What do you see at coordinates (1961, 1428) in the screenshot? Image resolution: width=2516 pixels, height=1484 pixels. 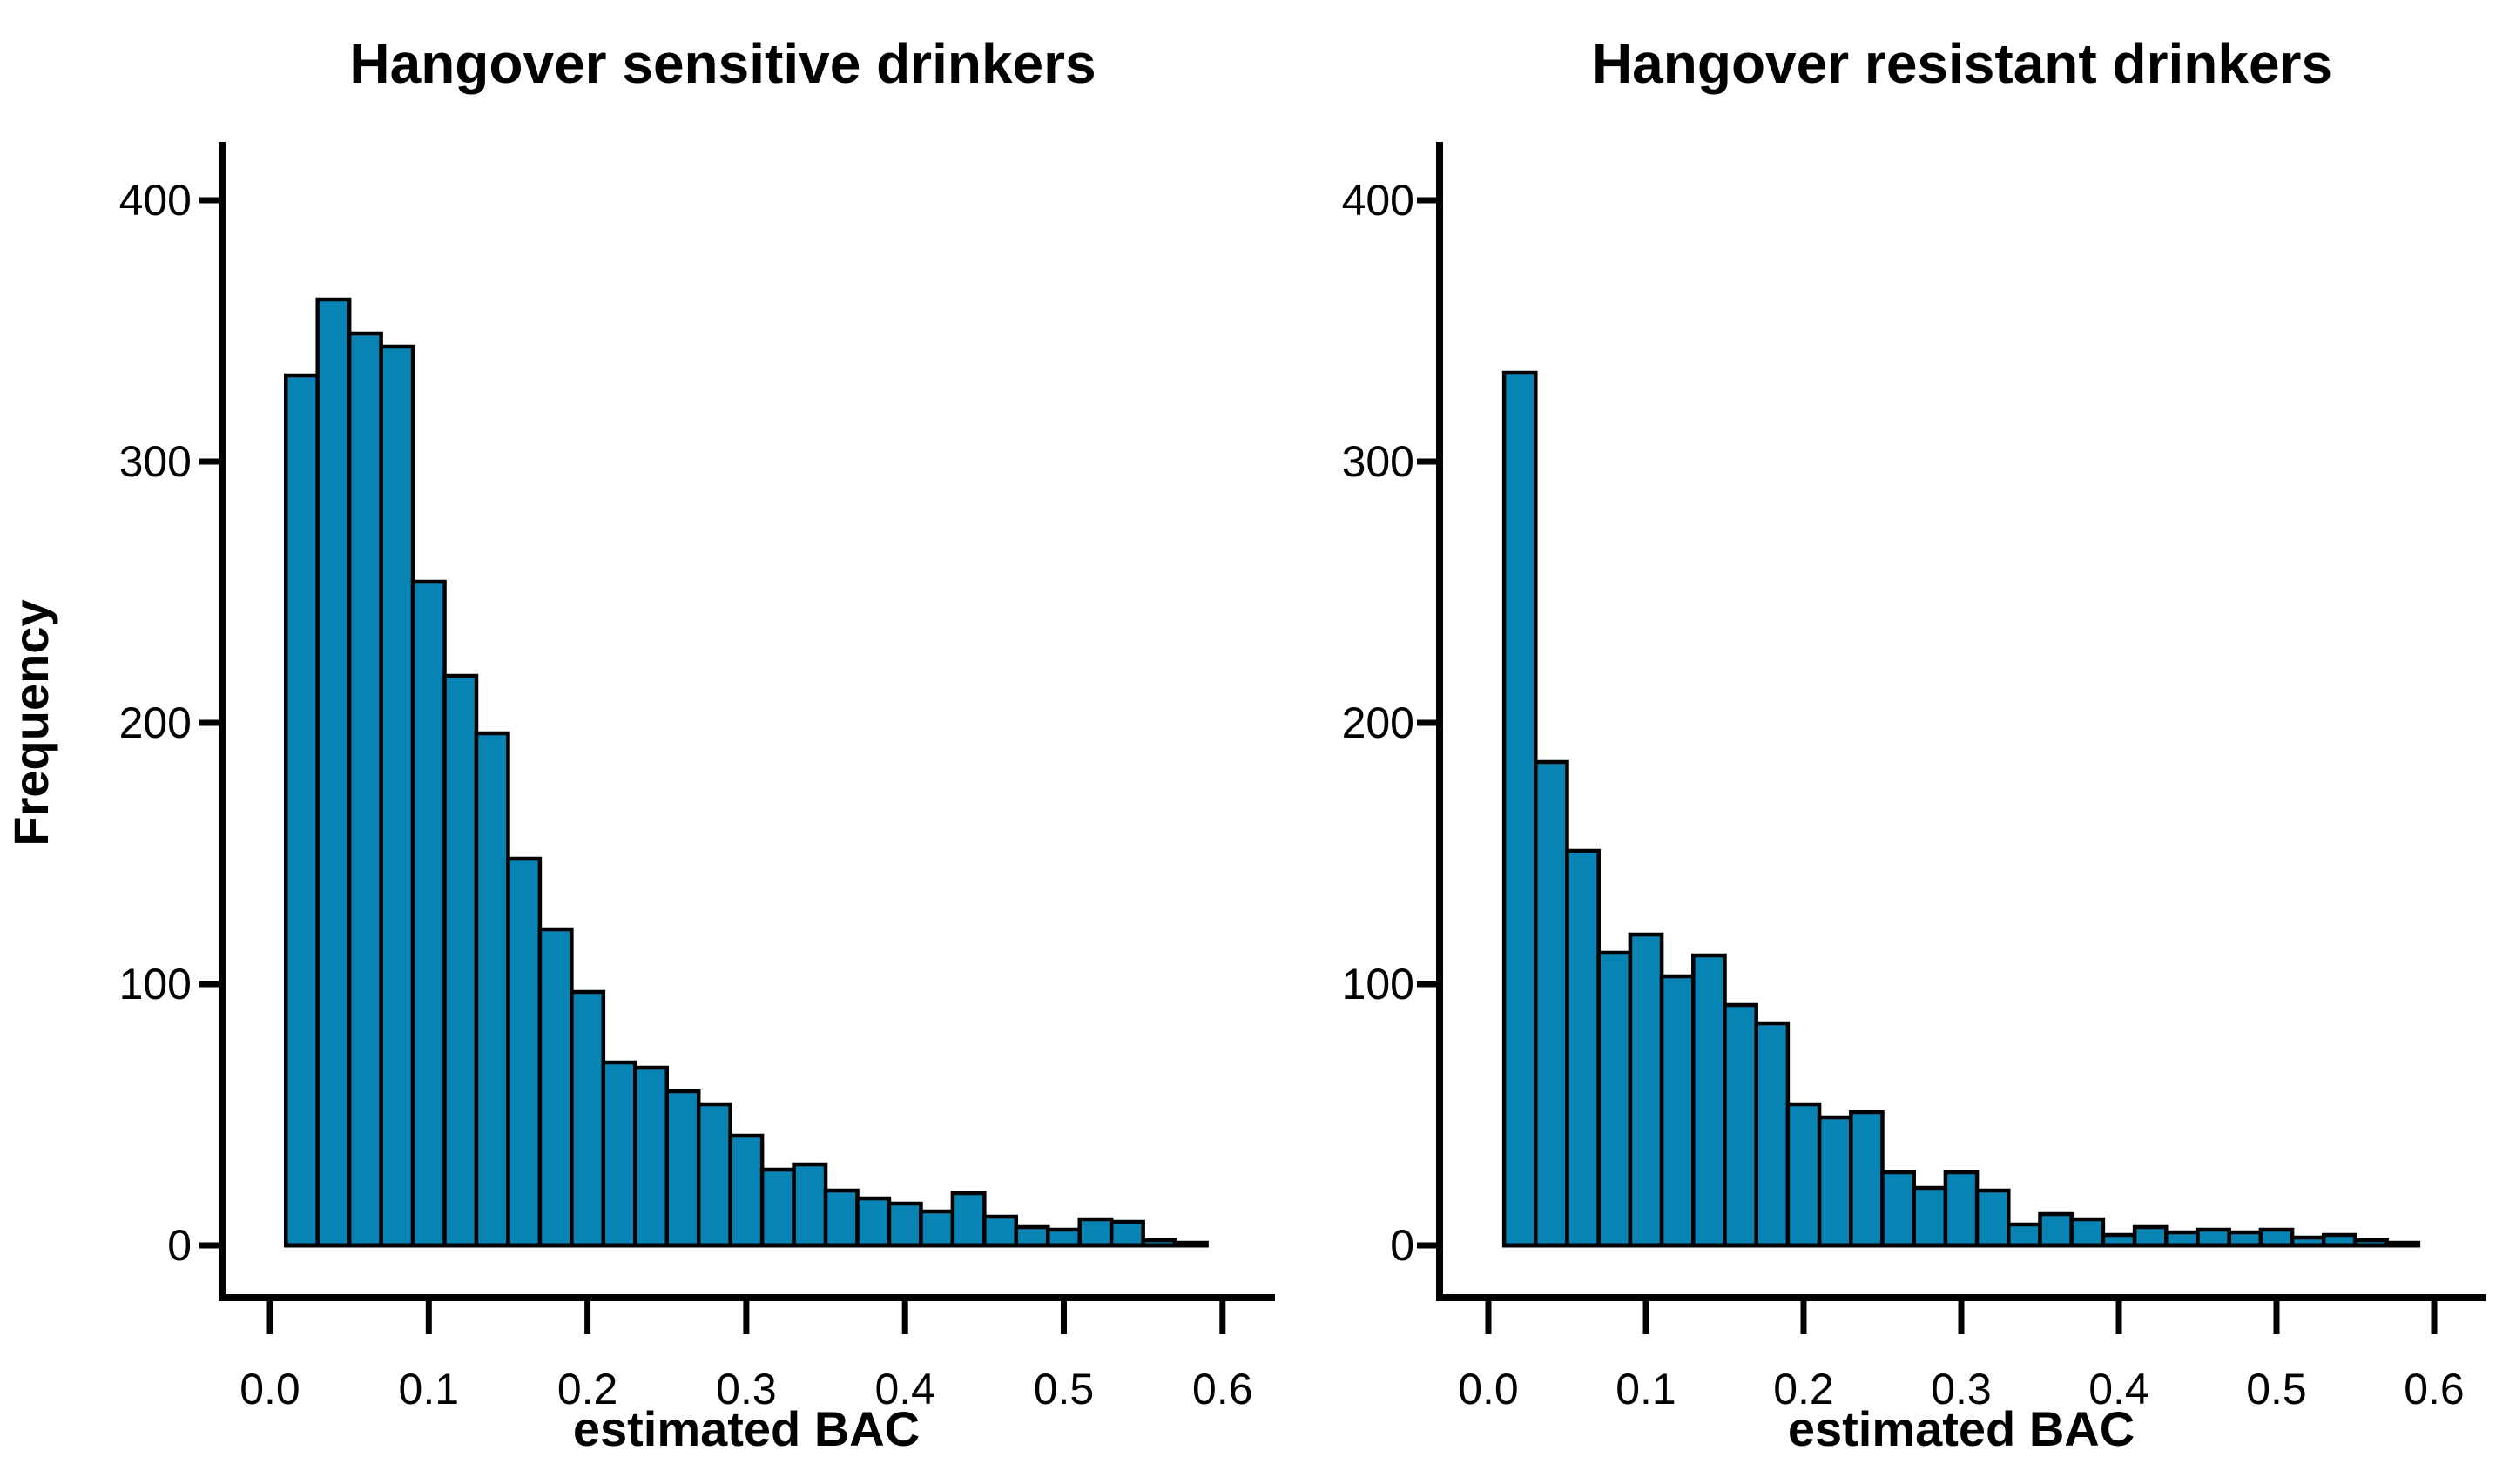 I see `right-x-axis-label: estimated BAC` at bounding box center [1961, 1428].